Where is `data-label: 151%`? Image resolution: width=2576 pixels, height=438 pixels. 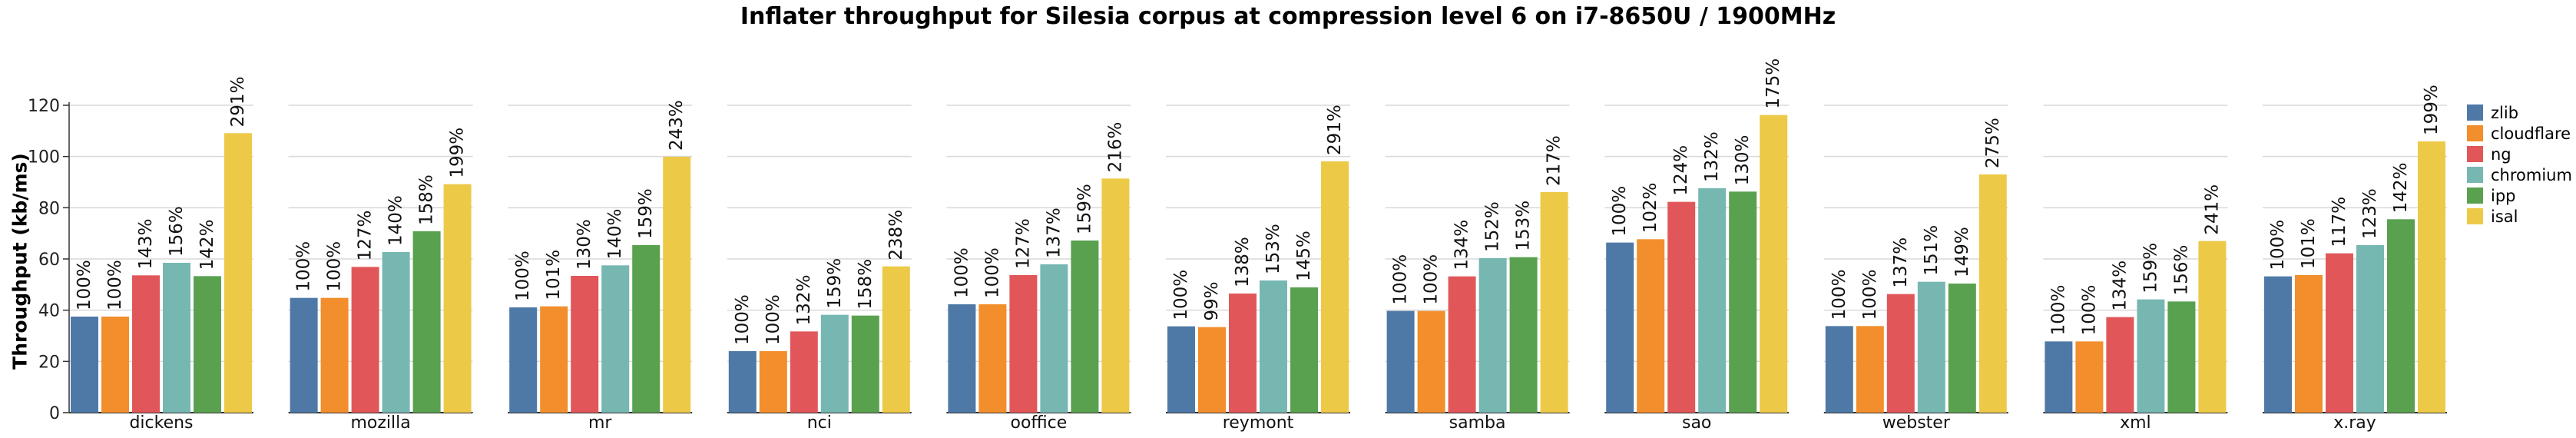 data-label: 151% is located at coordinates (1932, 251).